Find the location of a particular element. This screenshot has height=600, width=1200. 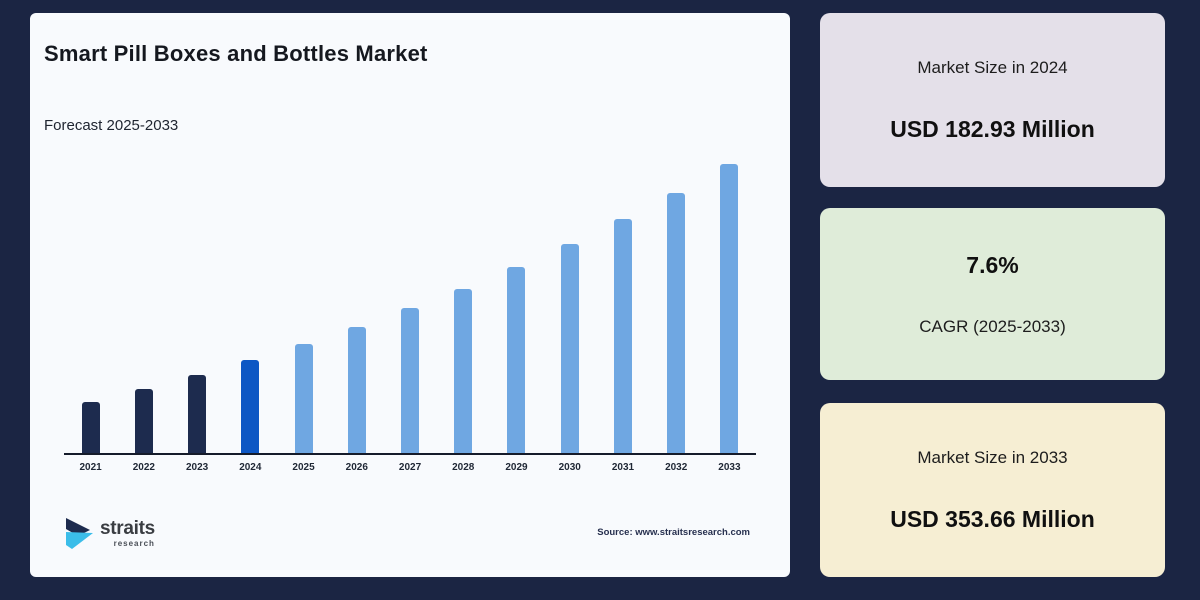

stat-label: Market Size in 2033 is located at coordinates (992, 457).